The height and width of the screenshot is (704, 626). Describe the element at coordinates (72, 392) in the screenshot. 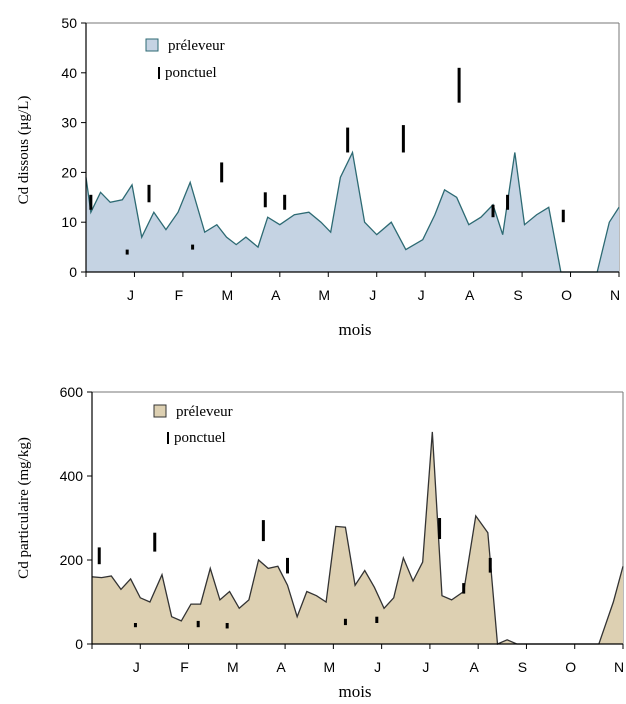

I see `y-tick-label: 600` at that location.